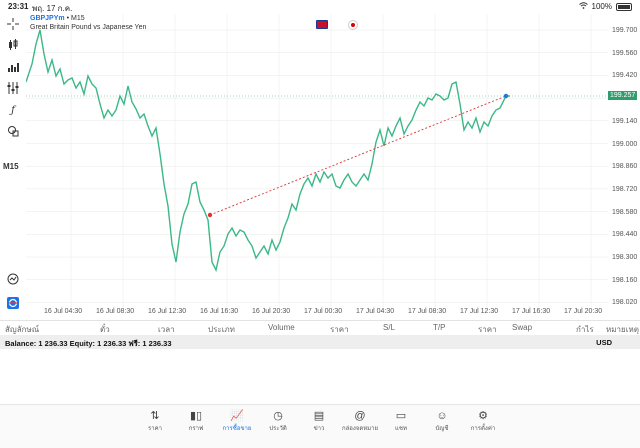 The height and width of the screenshot is (448, 640). Describe the element at coordinates (625, 257) in the screenshot. I see `price-tick-label: 198.300` at that location.